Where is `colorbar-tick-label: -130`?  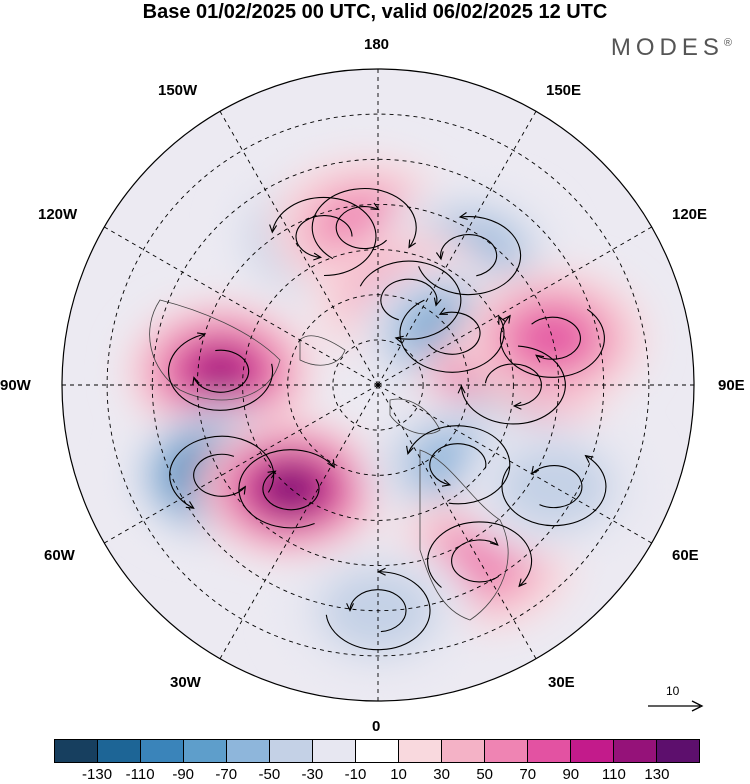
colorbar-tick-label: -130 is located at coordinates (97, 774).